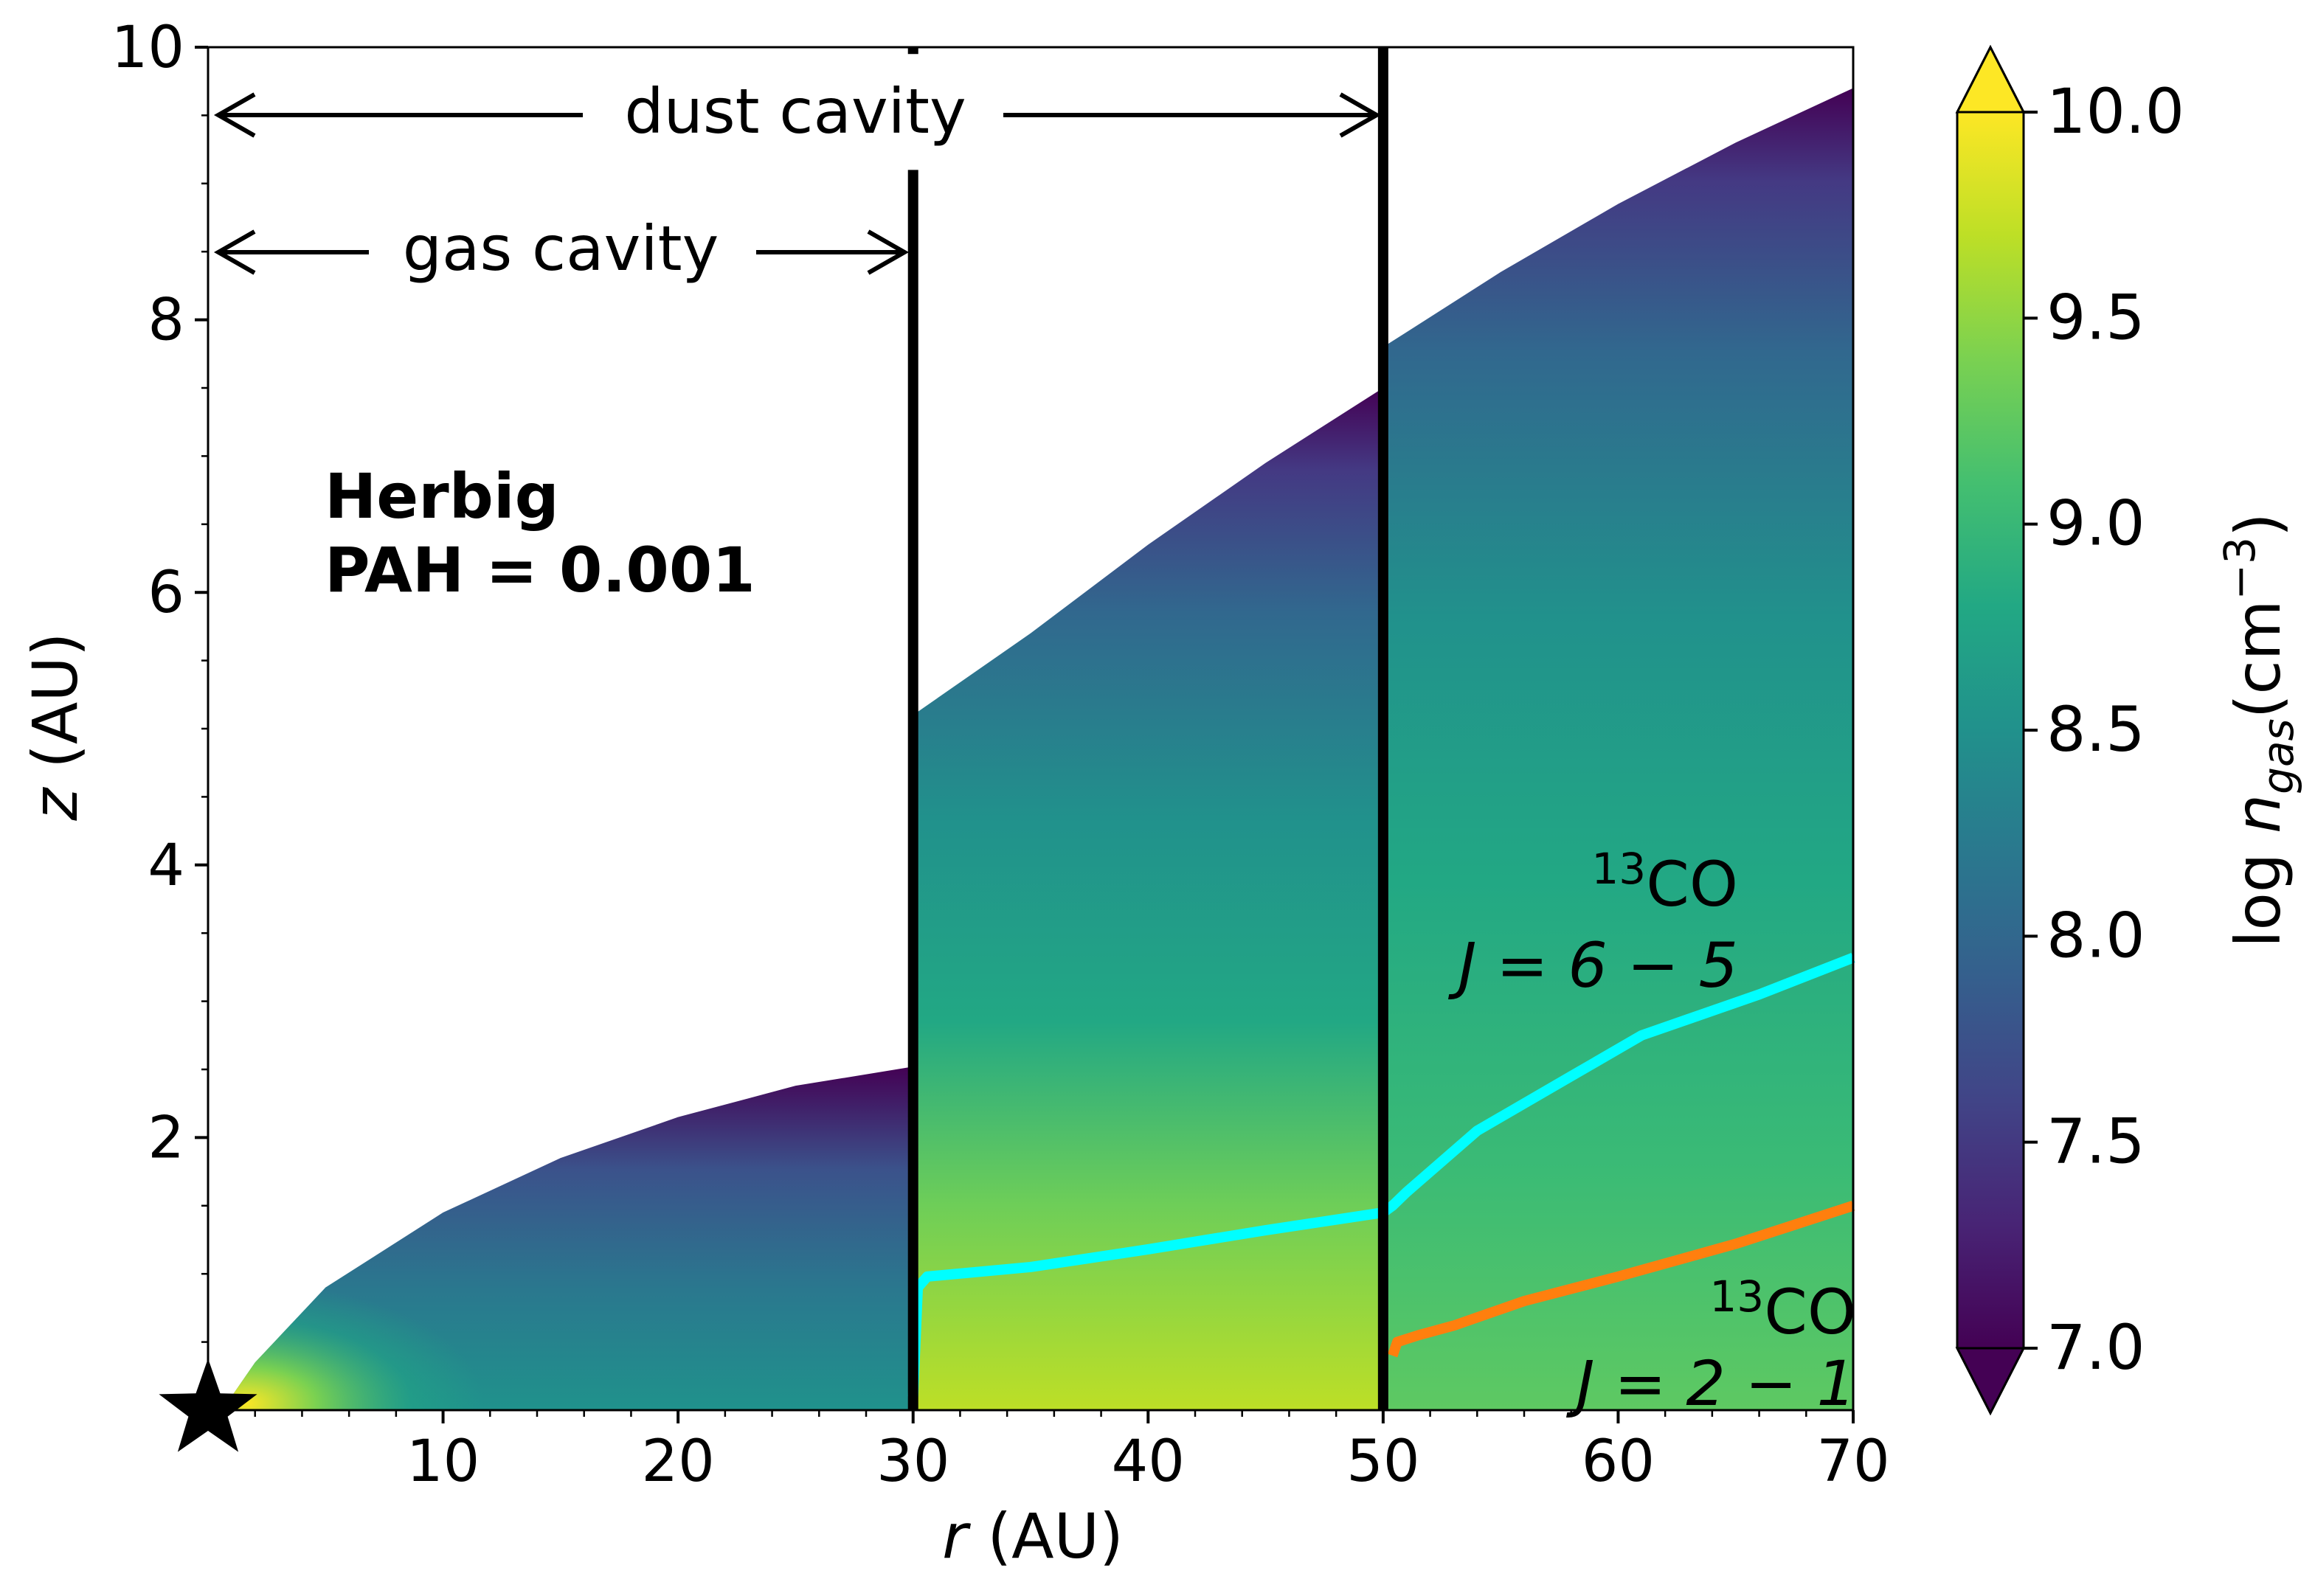 The image size is (2315, 1596). I want to click on series-13co-j2-1-line, so click(1621, 1280).